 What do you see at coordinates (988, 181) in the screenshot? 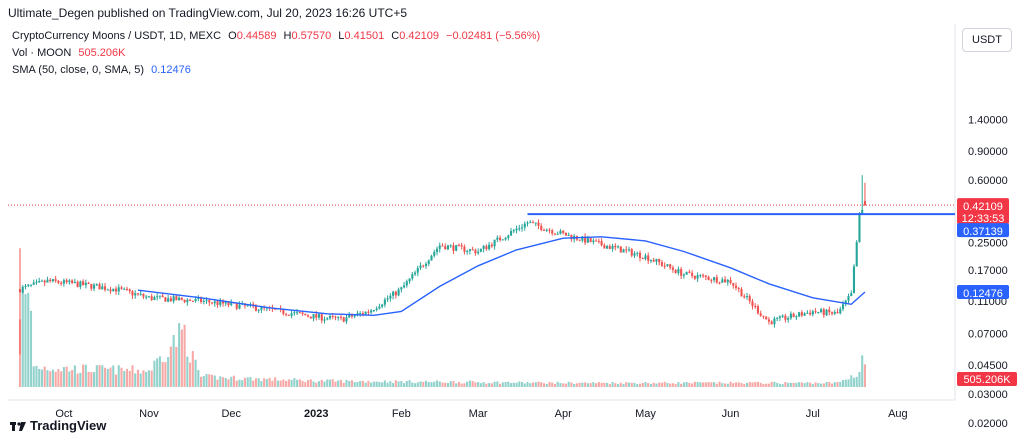
I see `y-tick-label: 0.60000` at bounding box center [988, 181].